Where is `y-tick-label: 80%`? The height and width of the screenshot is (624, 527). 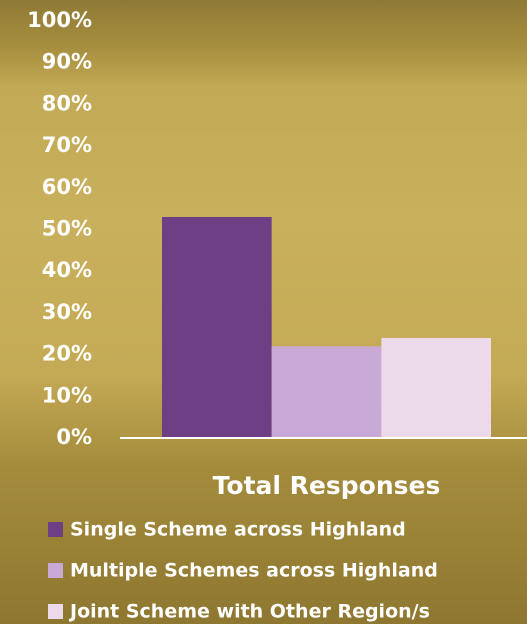
y-tick-label: 80% is located at coordinates (67, 103).